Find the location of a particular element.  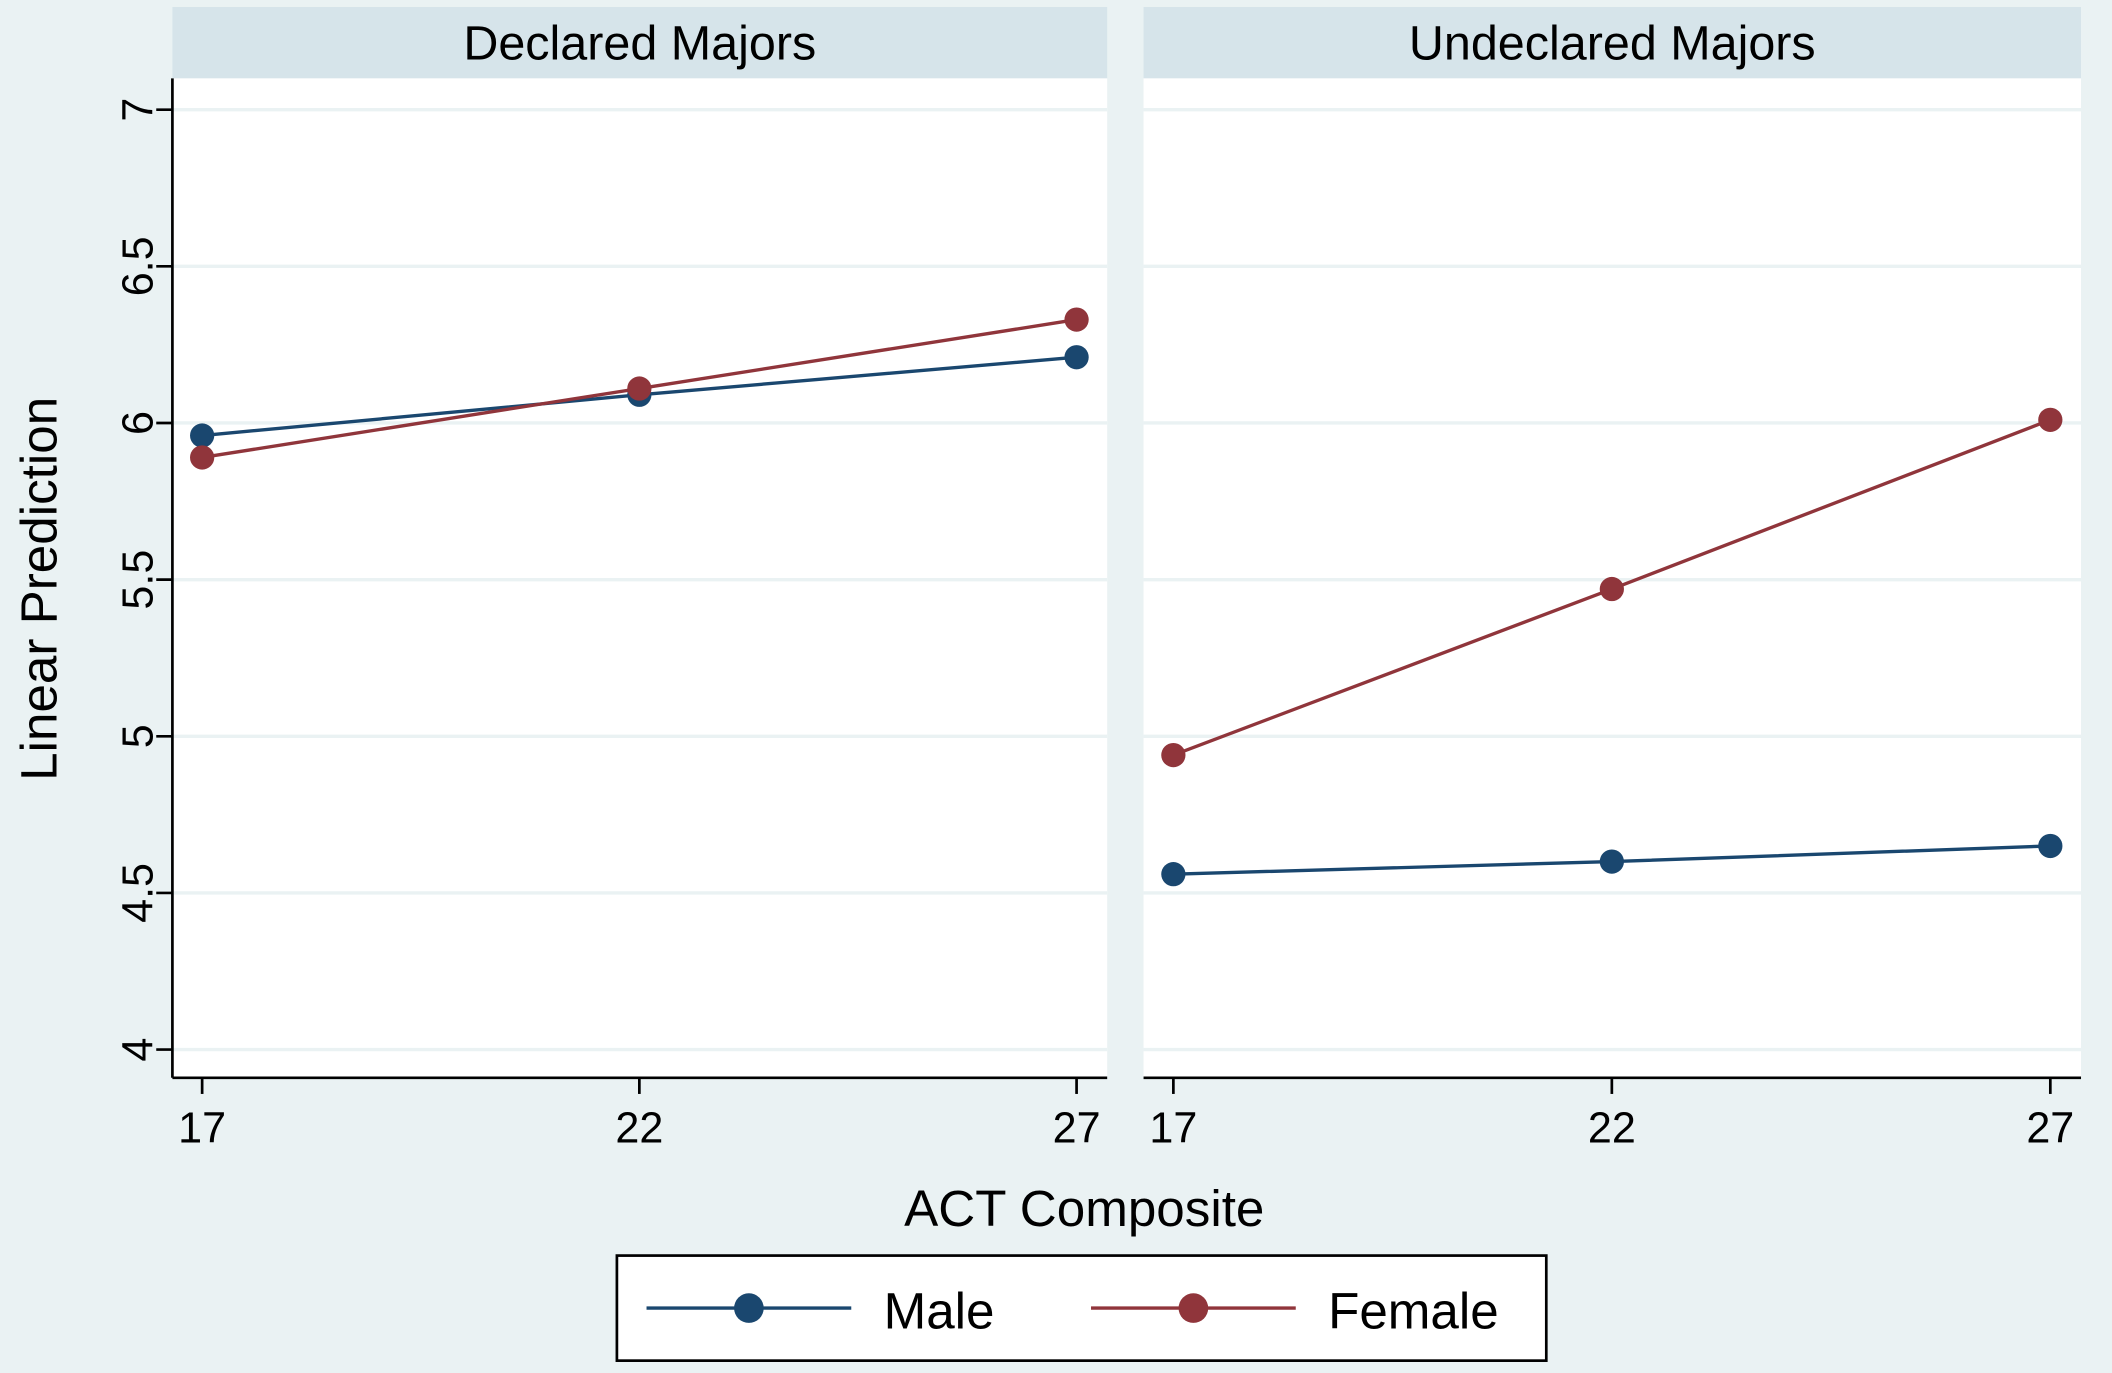

x-axis-label: ACT Composite is located at coordinates (1084, 1208).